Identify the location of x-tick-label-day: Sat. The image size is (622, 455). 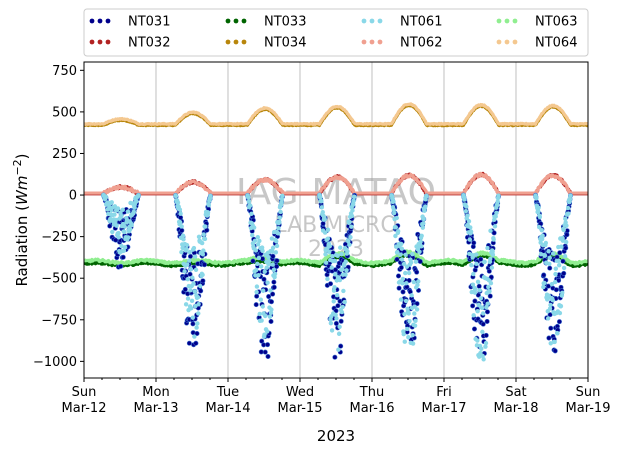
(515, 392).